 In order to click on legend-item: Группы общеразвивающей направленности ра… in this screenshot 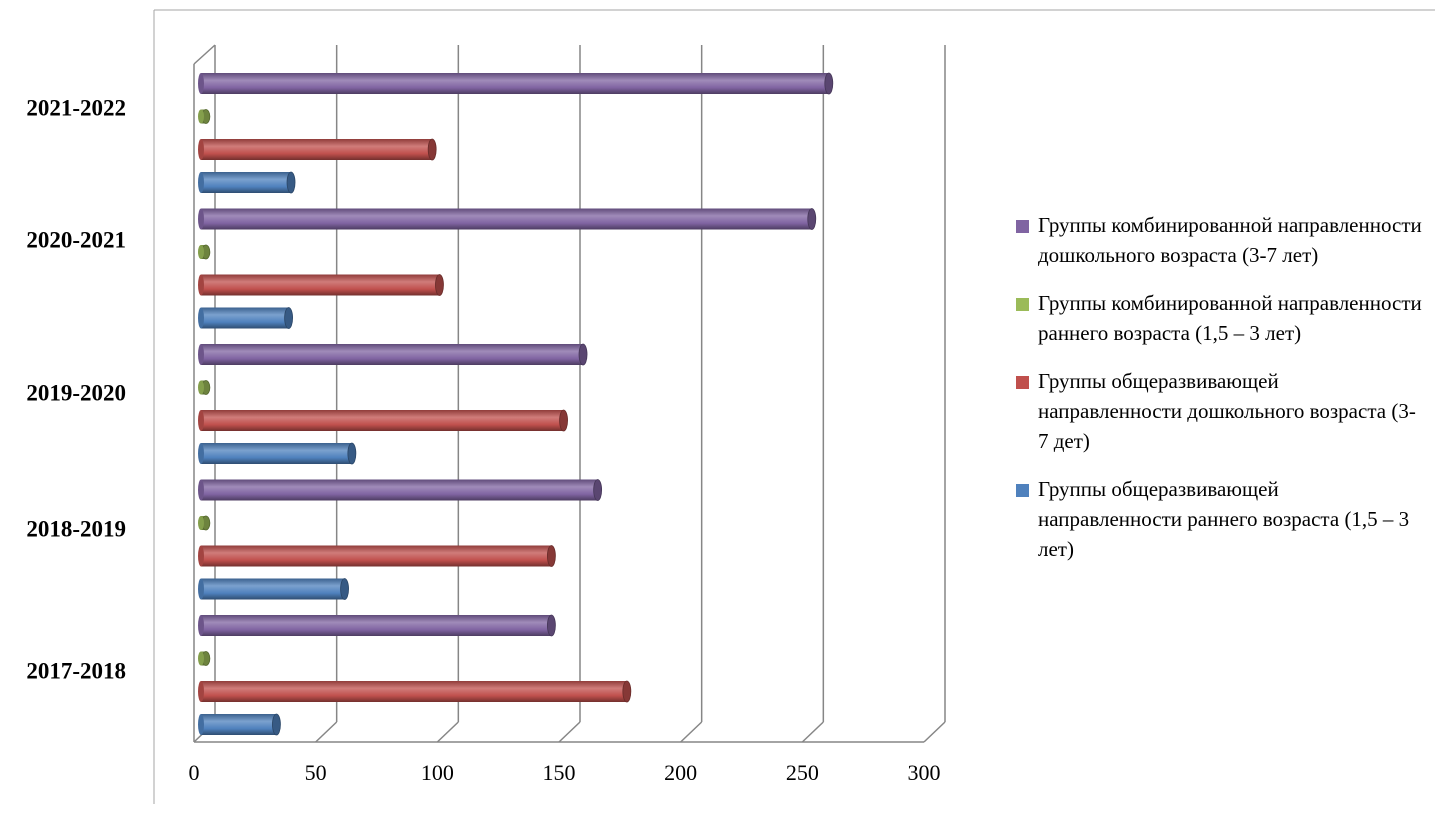, I will do `click(1221, 519)`.